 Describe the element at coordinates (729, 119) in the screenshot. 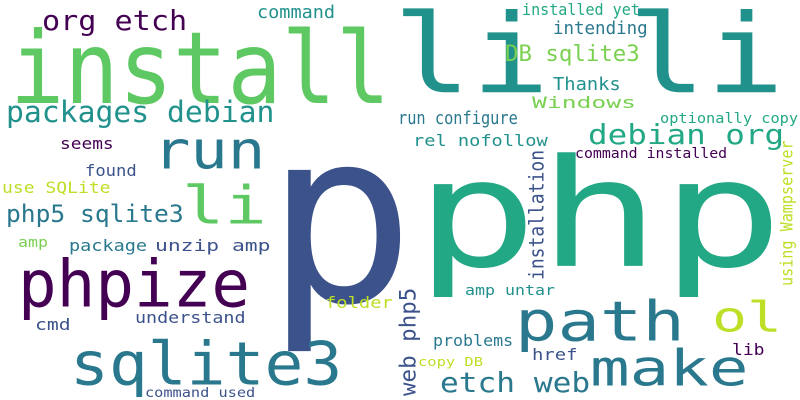

I see `word-optionally-copy: optionally copy` at that location.